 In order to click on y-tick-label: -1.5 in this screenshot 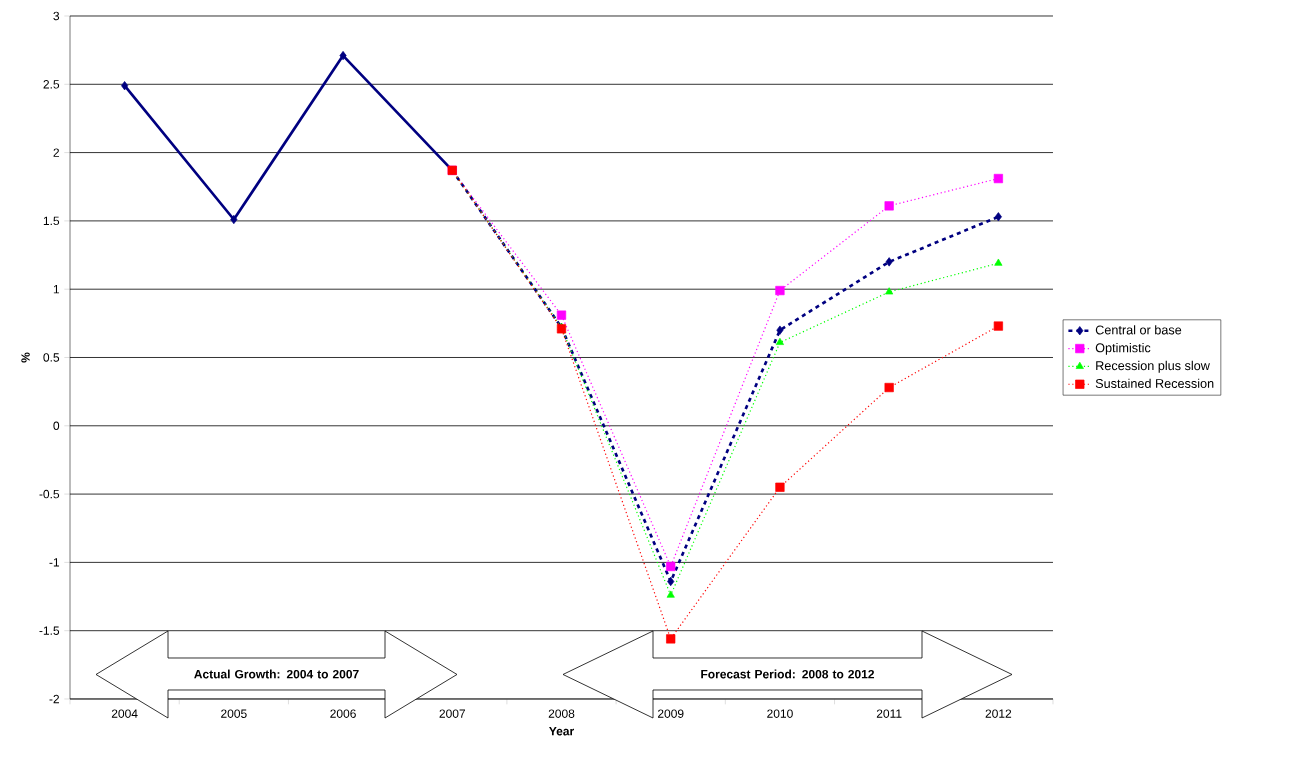, I will do `click(49, 630)`.